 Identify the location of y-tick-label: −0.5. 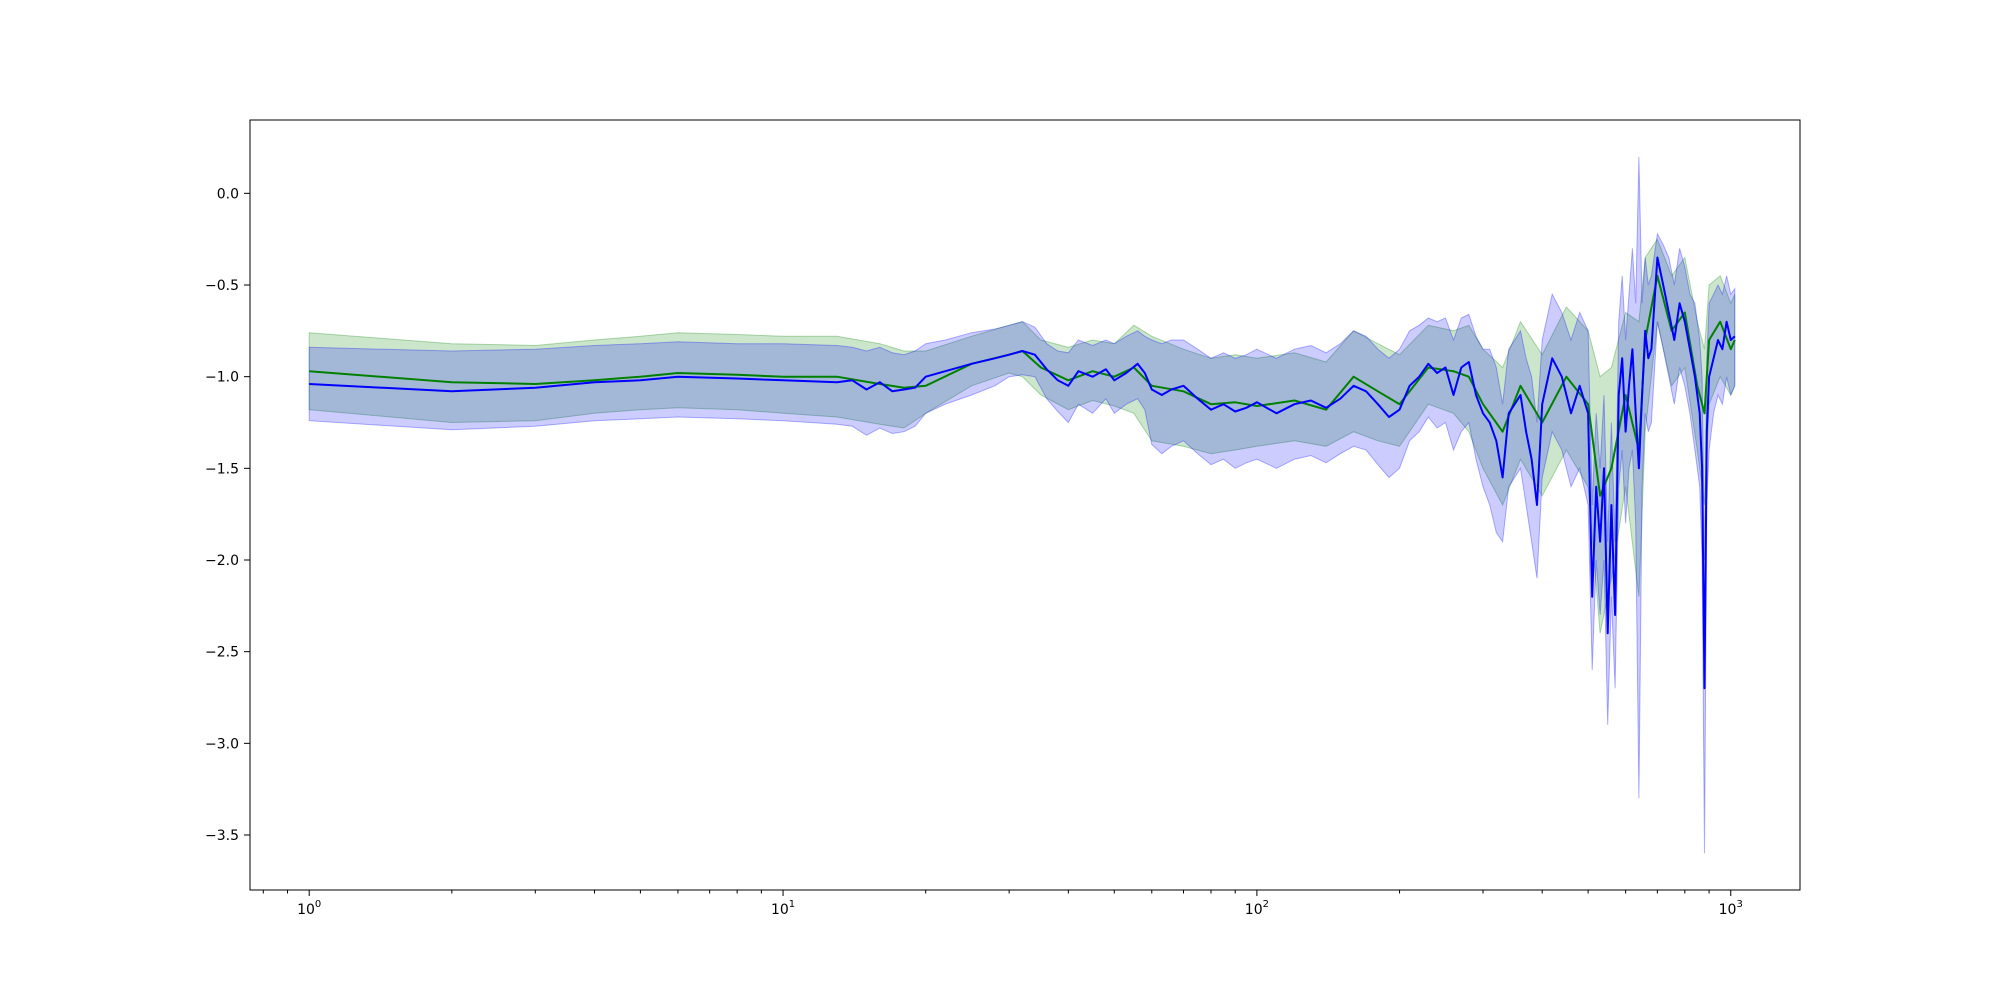
(222, 286).